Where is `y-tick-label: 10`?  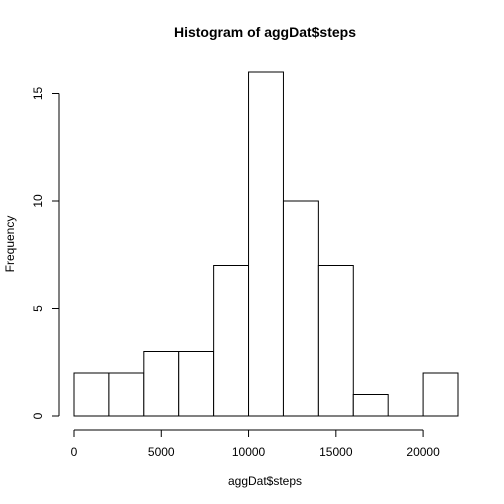
y-tick-label: 10 is located at coordinates (38, 201).